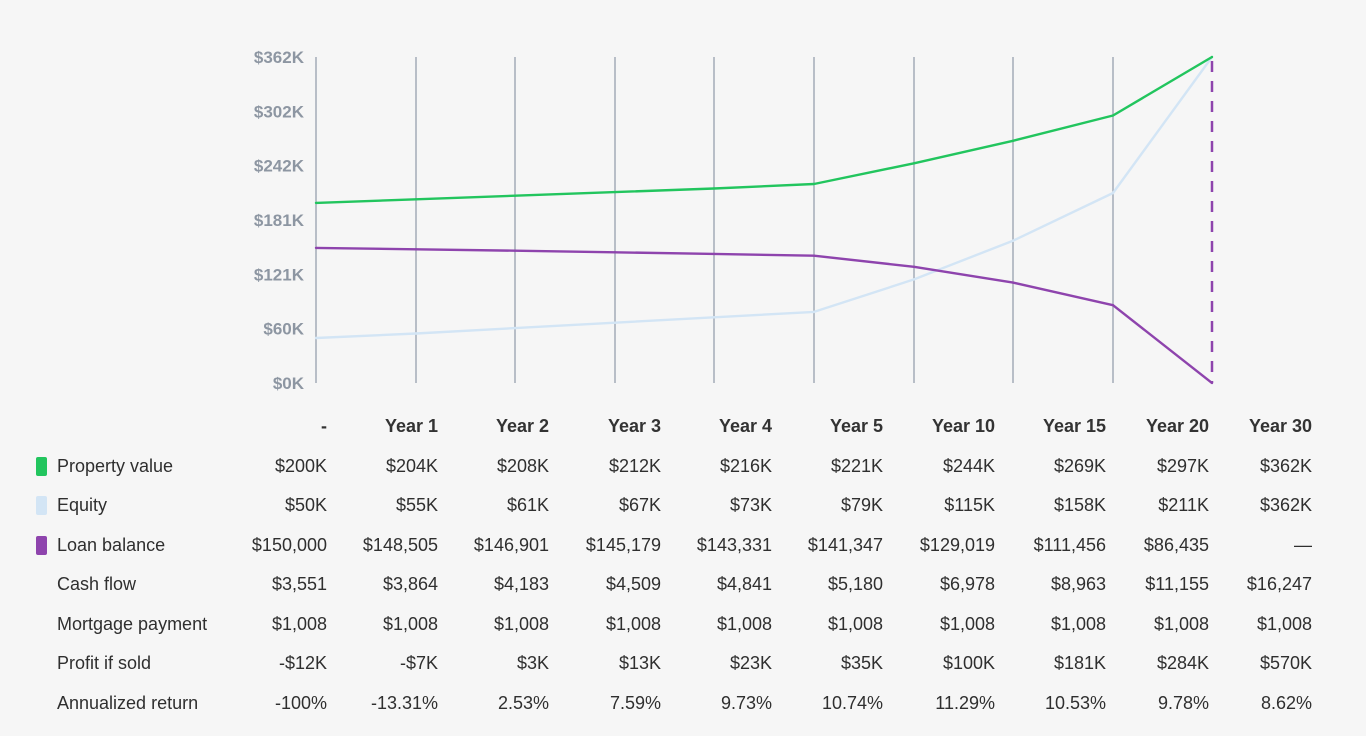  What do you see at coordinates (968, 663) in the screenshot?
I see `table-cell: $100K` at bounding box center [968, 663].